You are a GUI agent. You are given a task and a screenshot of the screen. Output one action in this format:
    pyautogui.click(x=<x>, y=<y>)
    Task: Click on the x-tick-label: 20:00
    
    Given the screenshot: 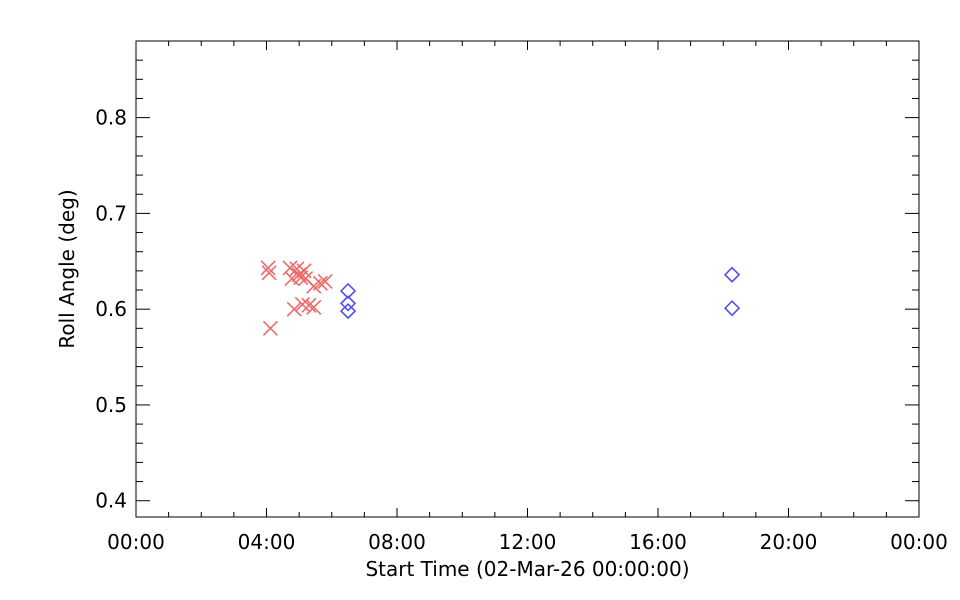 What is the action you would take?
    pyautogui.click(x=789, y=542)
    